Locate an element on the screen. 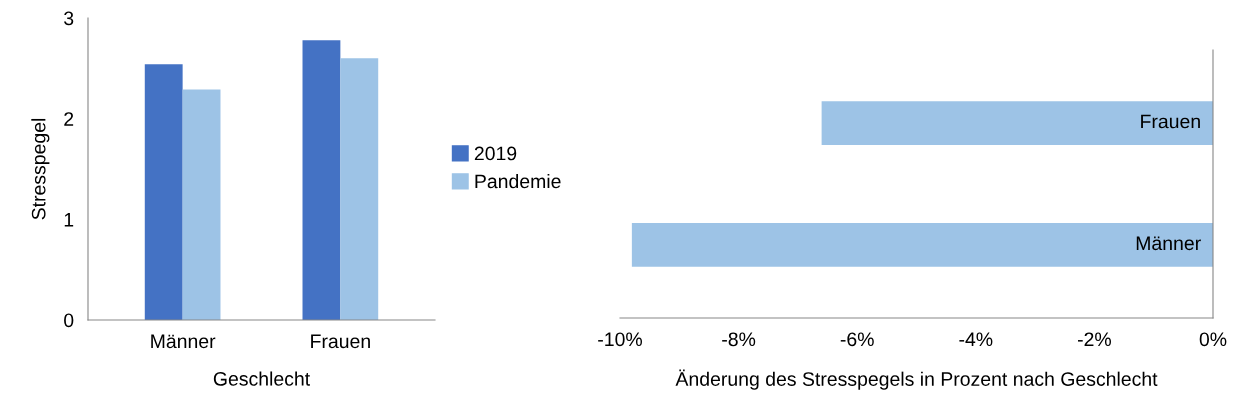 The width and height of the screenshot is (1243, 400). x-tick-label: -8% is located at coordinates (739, 339).